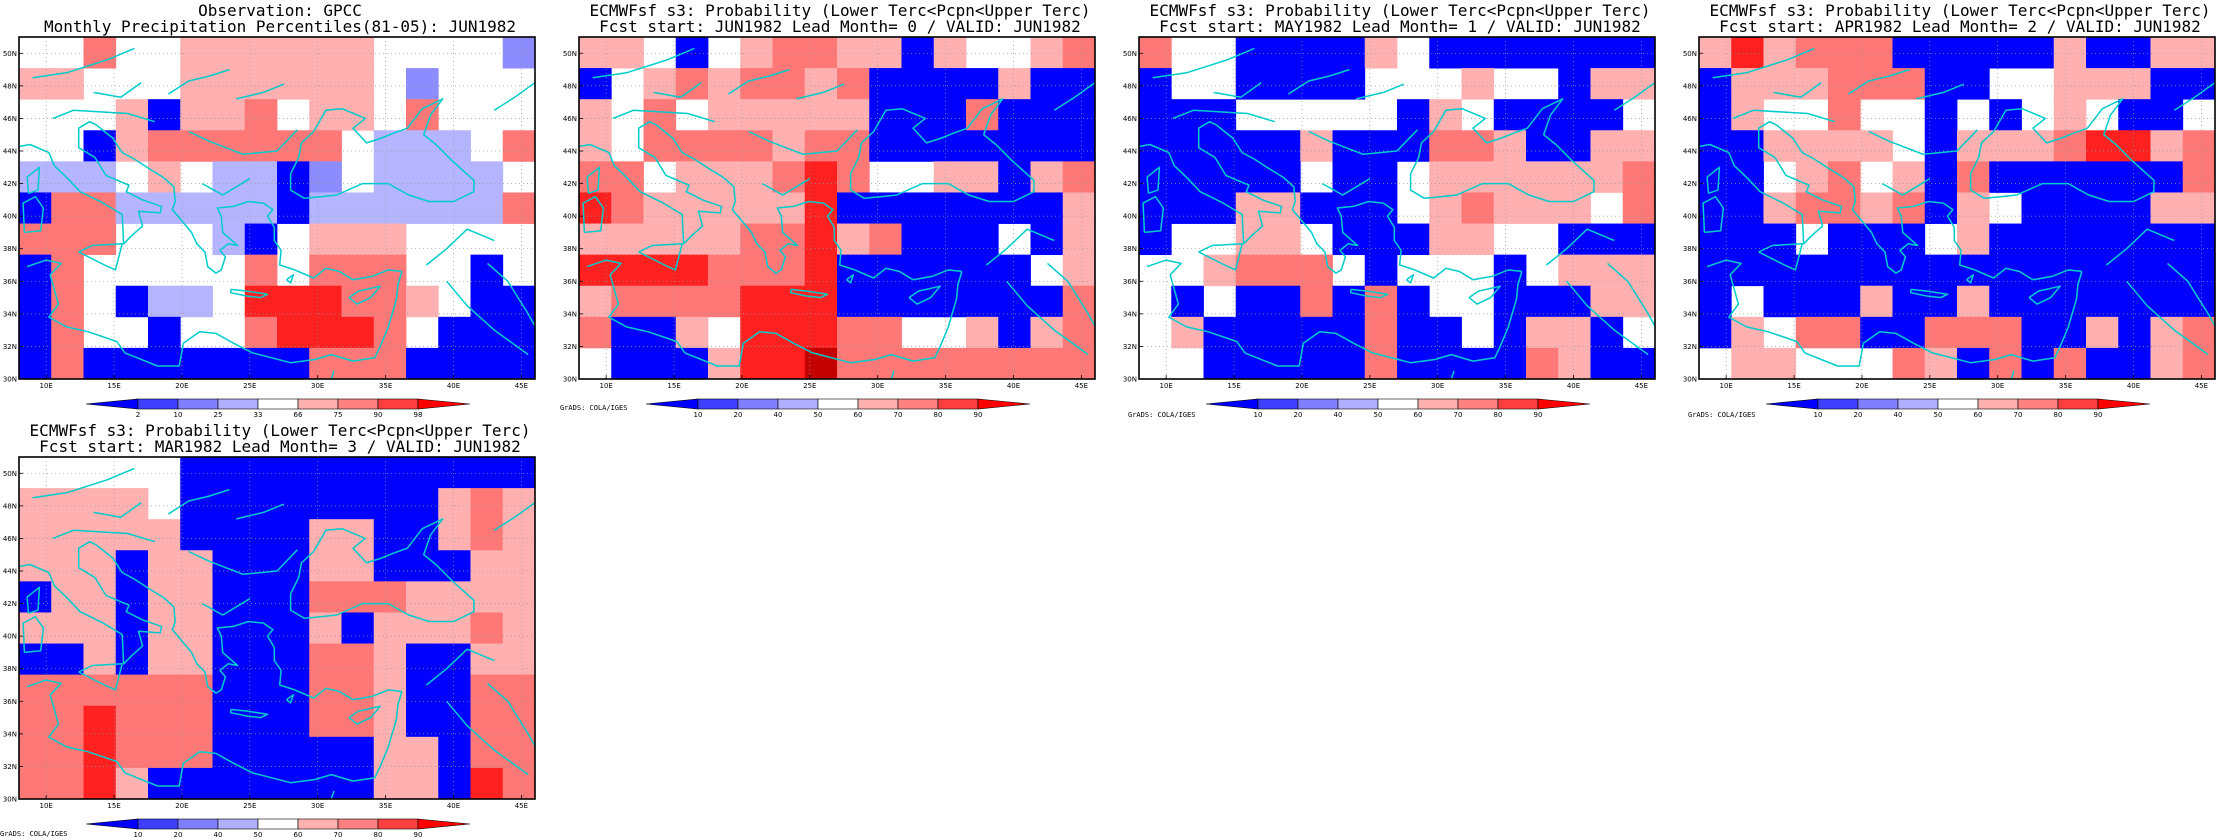 The height and width of the screenshot is (840, 2240). What do you see at coordinates (2065, 386) in the screenshot?
I see `lon-tick-label: 35E` at bounding box center [2065, 386].